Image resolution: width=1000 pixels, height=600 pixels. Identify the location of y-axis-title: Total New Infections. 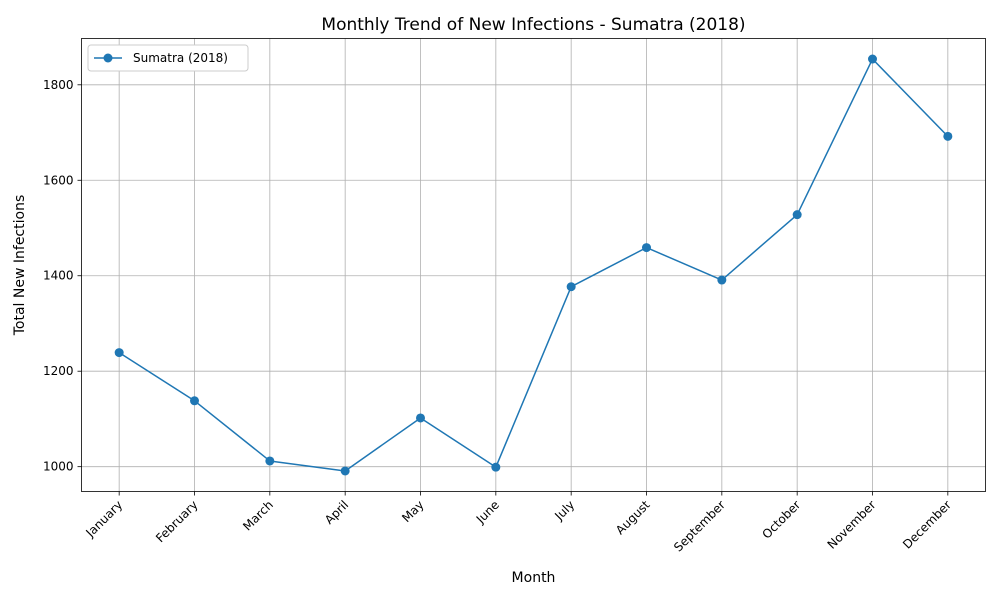
(20, 266).